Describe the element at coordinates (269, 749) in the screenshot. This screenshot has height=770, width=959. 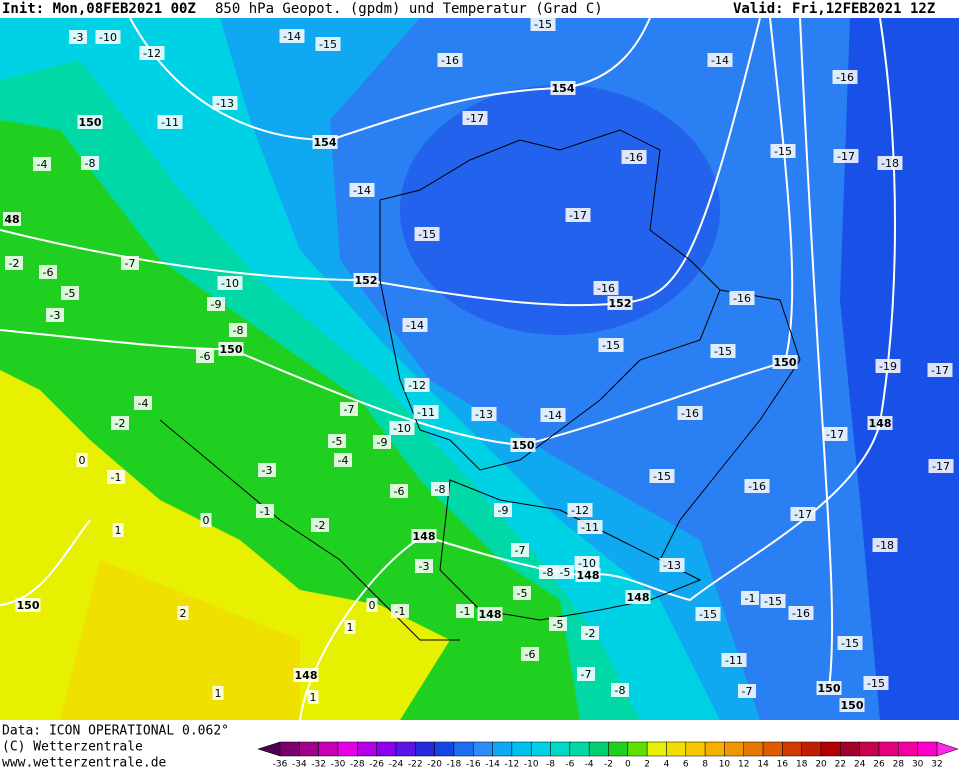
I see `colorbar-arrow` at that location.